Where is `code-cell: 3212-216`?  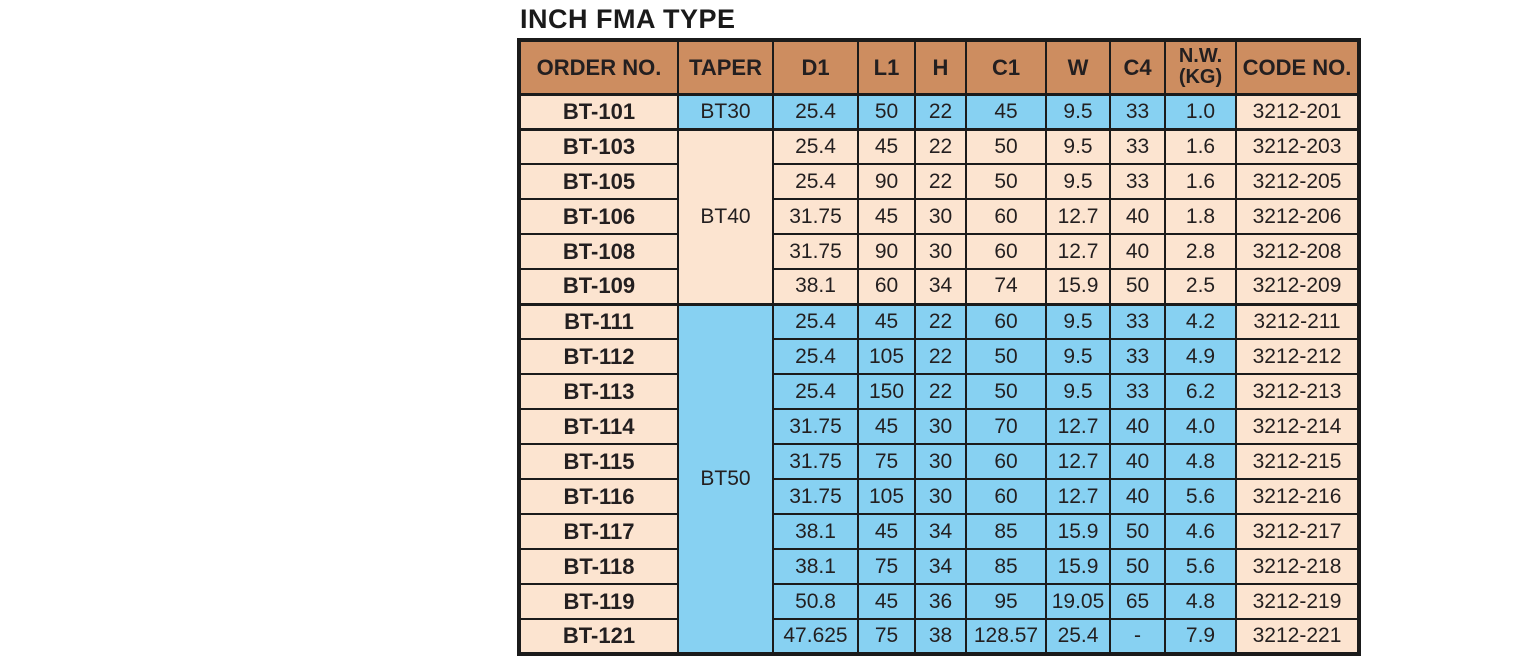 code-cell: 3212-216 is located at coordinates (1297, 496).